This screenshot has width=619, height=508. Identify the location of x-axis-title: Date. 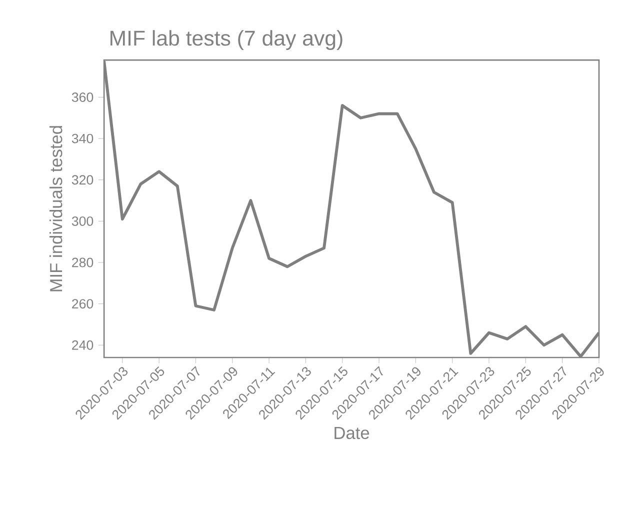
(352, 432).